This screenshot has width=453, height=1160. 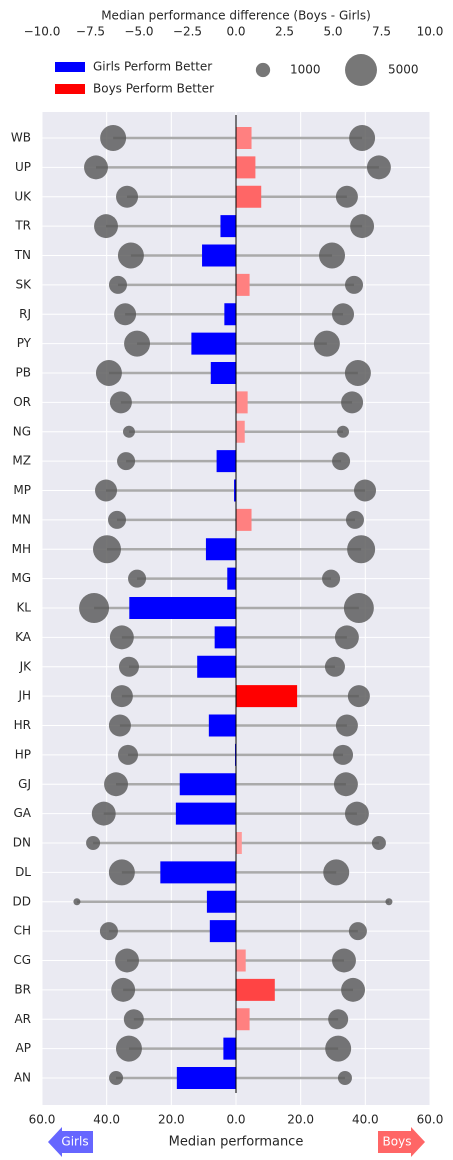 What do you see at coordinates (22, 431) in the screenshot?
I see `y-tick-label: NG` at bounding box center [22, 431].